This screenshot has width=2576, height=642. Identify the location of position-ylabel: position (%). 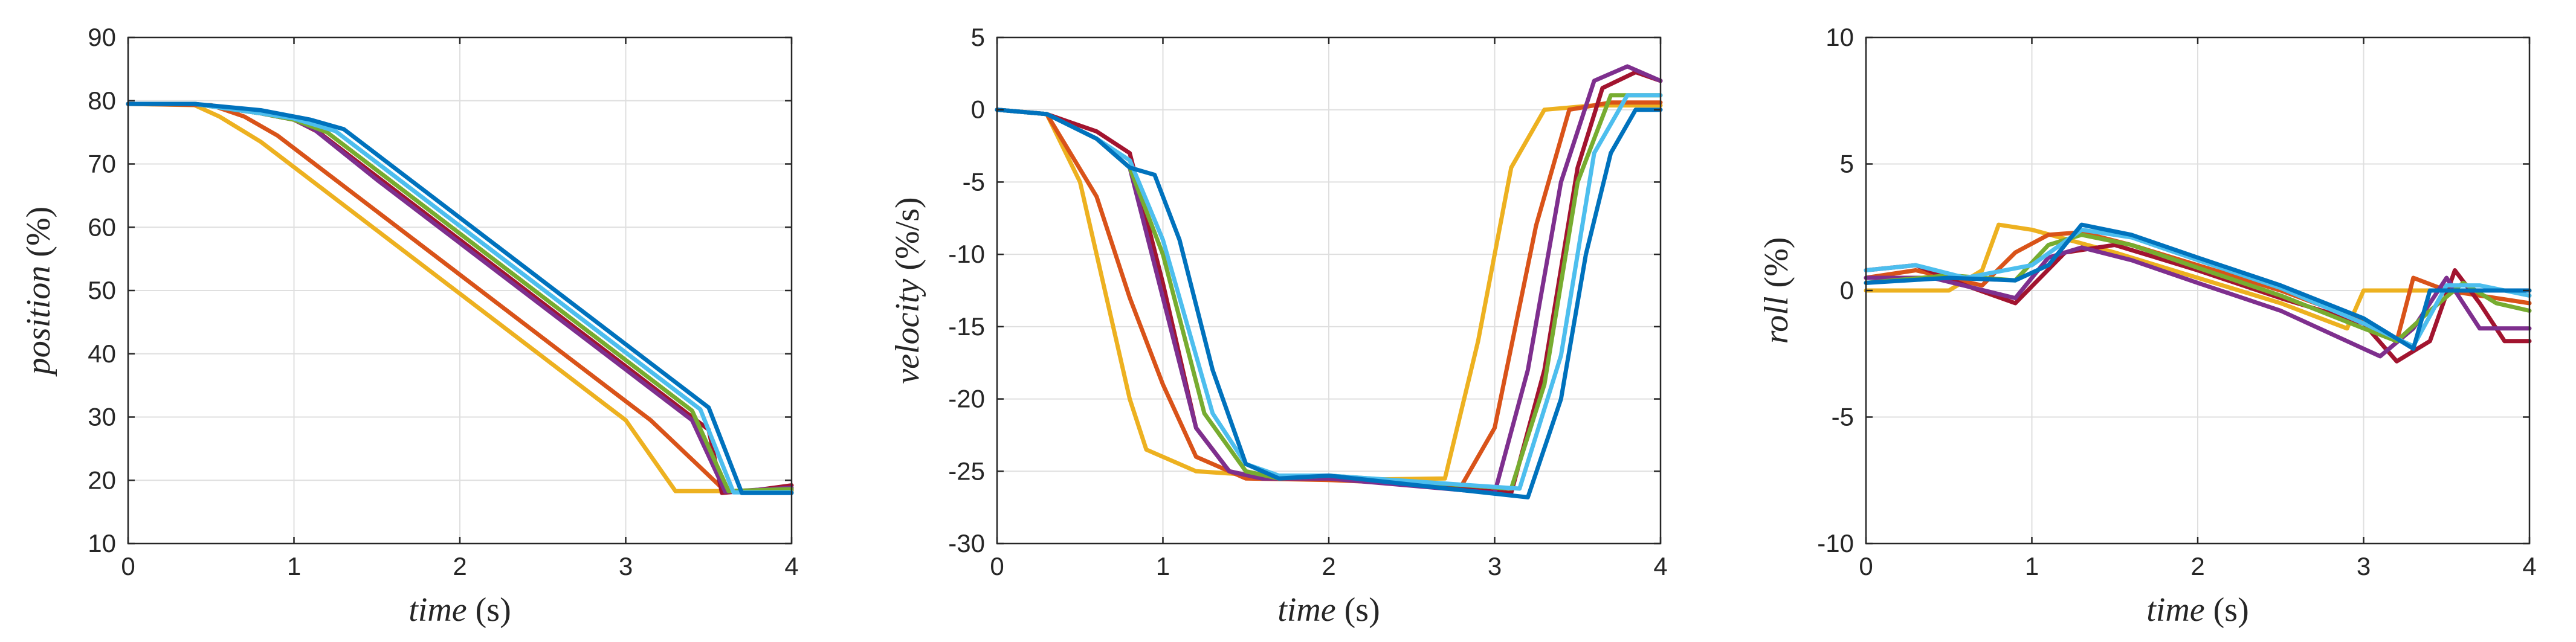
(38, 292).